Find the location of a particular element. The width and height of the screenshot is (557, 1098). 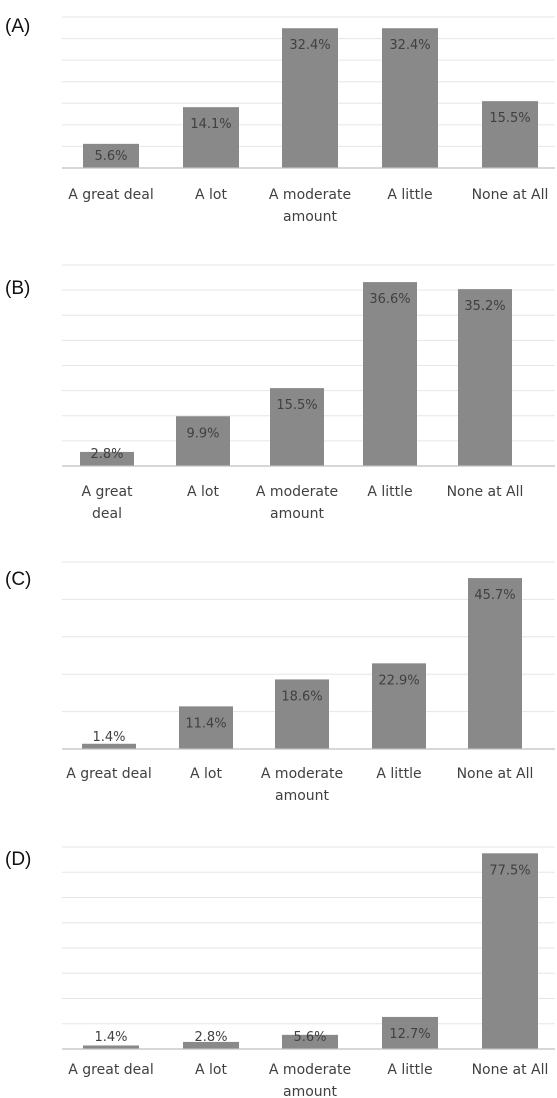

data-label: 18.6% is located at coordinates (301, 696).